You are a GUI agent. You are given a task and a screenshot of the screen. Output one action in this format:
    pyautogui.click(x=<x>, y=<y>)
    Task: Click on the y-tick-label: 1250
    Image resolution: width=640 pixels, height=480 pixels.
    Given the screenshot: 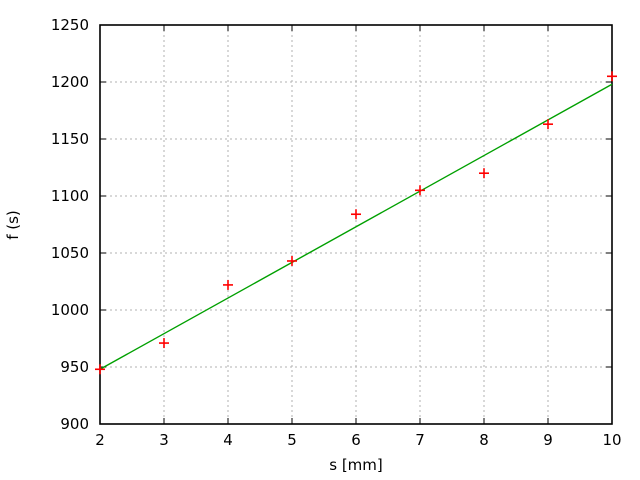 What is the action you would take?
    pyautogui.click(x=70, y=25)
    